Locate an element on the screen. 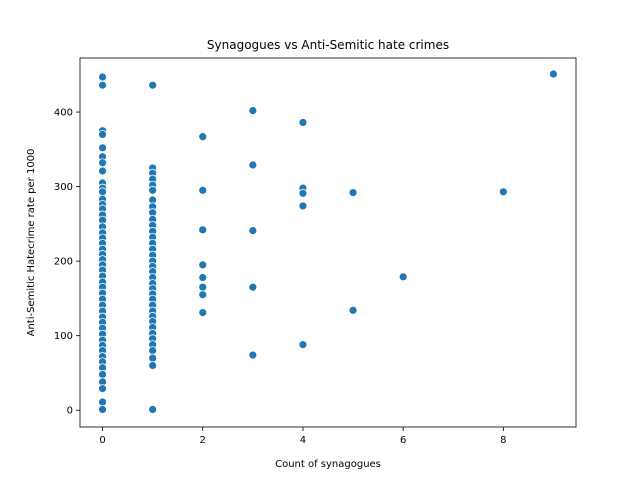 The width and height of the screenshot is (640, 480). y-tick-label-2: 200 is located at coordinates (63, 262).